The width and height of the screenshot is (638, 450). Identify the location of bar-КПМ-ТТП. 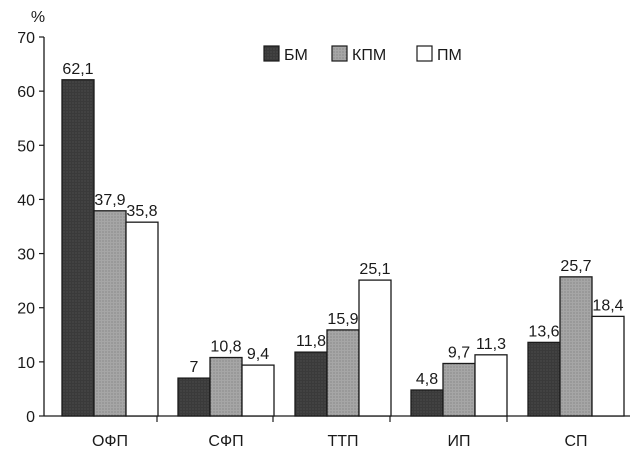
(343, 373).